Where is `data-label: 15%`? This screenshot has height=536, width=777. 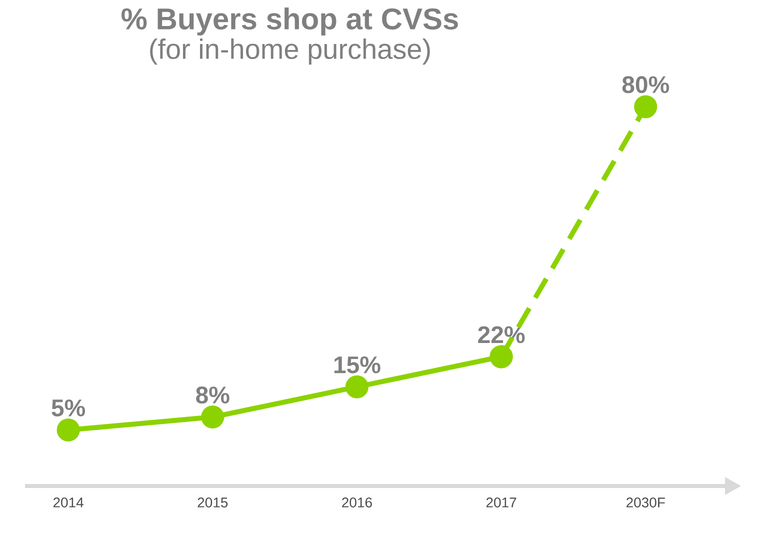
data-label: 15% is located at coordinates (357, 365).